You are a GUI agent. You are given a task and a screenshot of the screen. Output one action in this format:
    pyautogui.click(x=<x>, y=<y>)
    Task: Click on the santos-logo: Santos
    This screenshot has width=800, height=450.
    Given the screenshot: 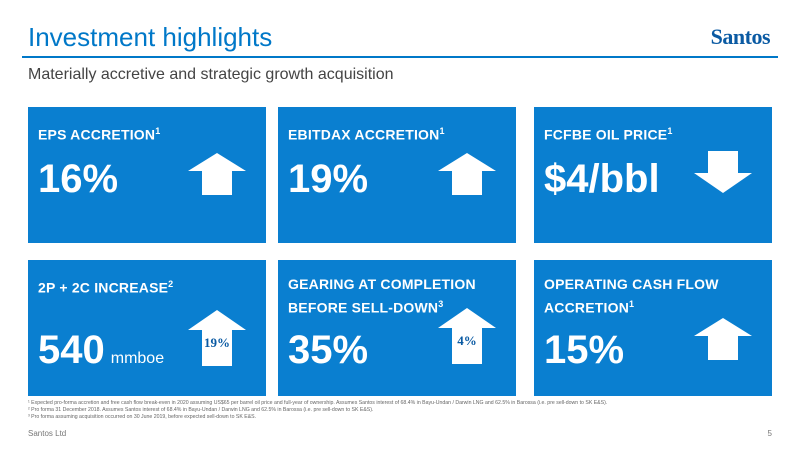 What is the action you would take?
    pyautogui.click(x=740, y=36)
    